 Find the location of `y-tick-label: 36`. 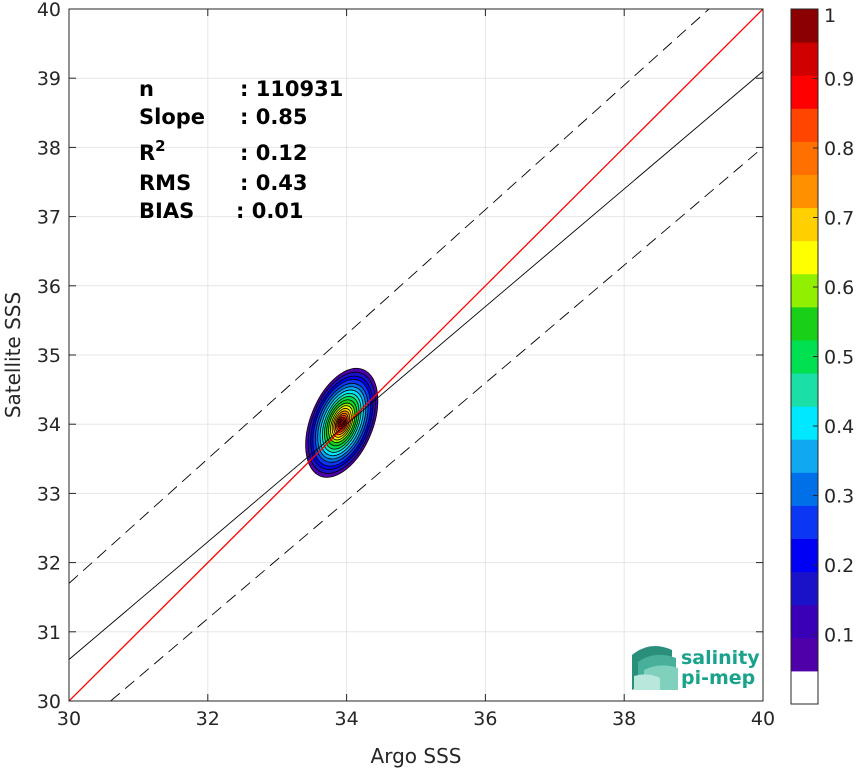

y-tick-label: 36 is located at coordinates (49, 287).